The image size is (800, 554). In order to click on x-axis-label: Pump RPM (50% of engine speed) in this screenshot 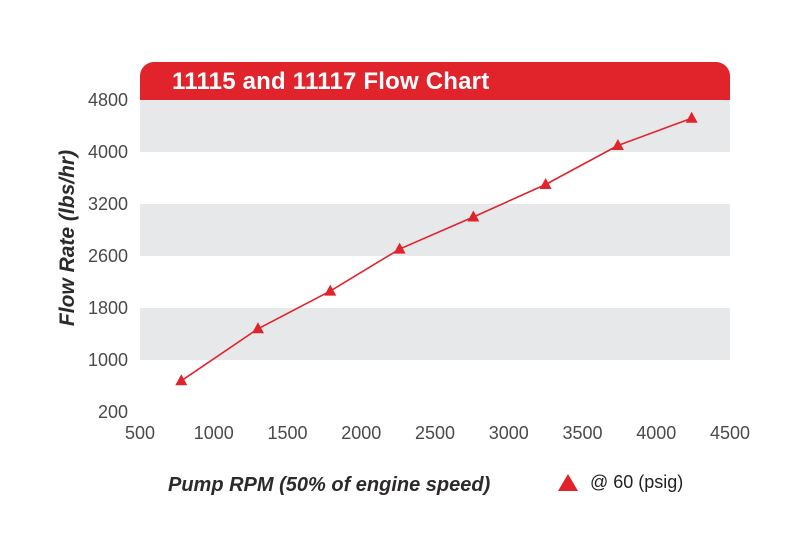, I will do `click(329, 485)`.